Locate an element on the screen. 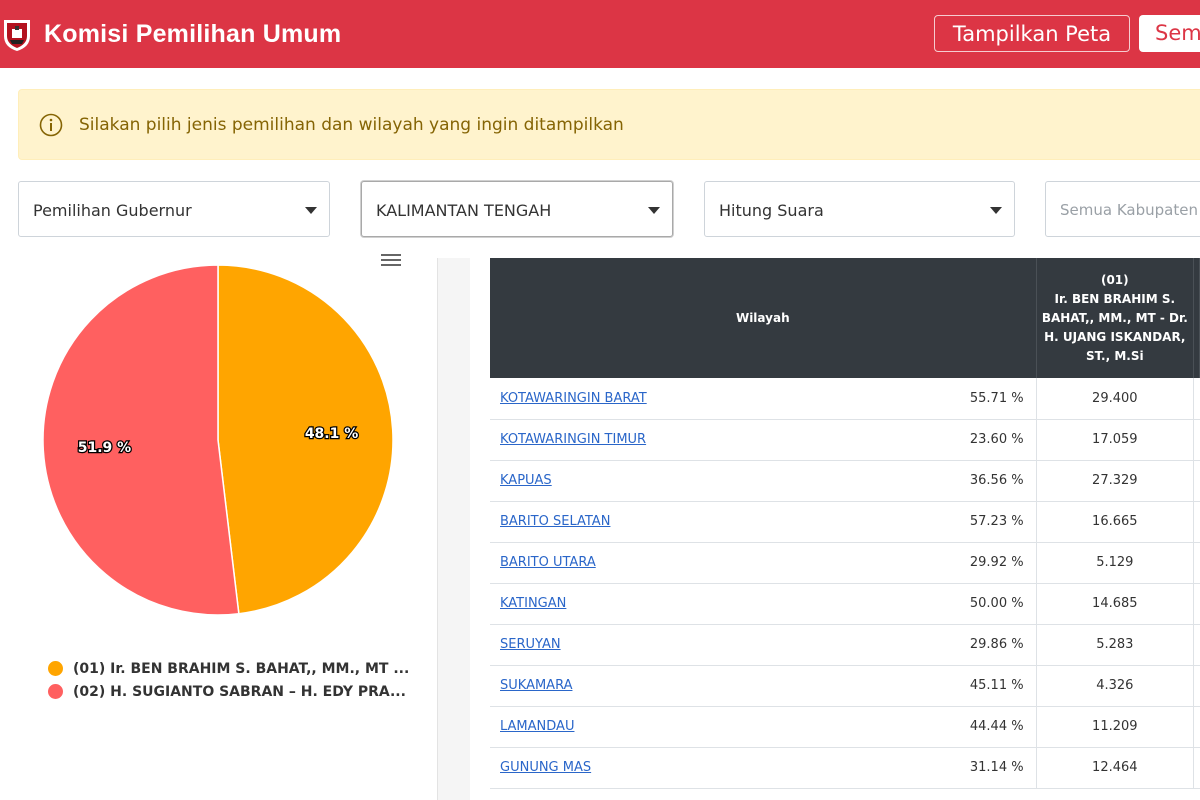 This screenshot has width=1200, height=800. show-map-button: Tampilkan Peta is located at coordinates (1032, 33).